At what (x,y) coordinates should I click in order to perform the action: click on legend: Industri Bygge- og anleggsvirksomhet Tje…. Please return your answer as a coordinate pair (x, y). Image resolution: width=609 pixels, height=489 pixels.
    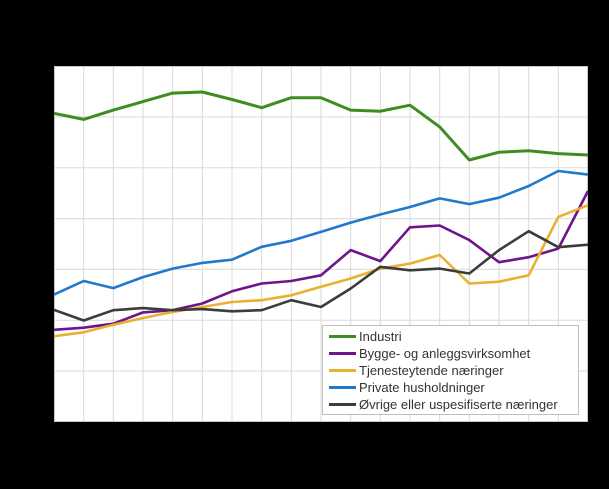
    Looking at the image, I should click on (450, 370).